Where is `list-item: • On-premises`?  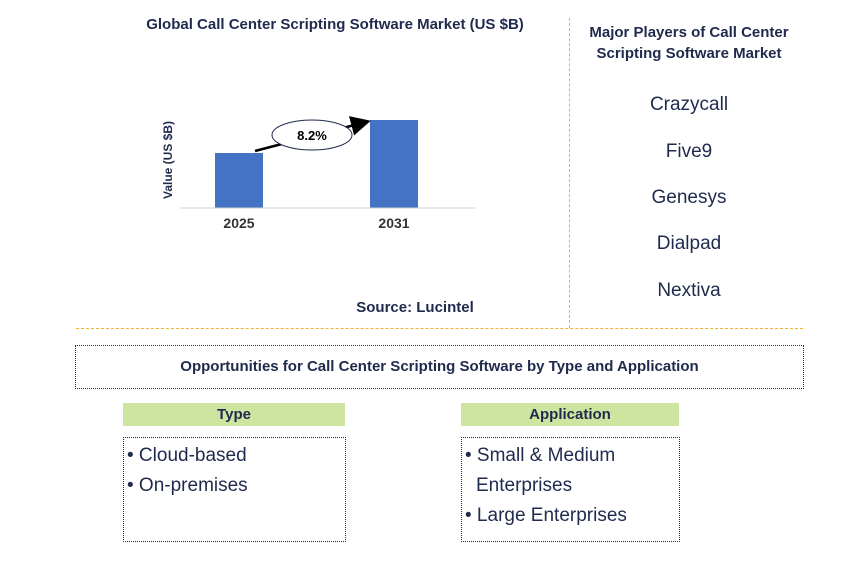 list-item: • On-premises is located at coordinates (187, 485).